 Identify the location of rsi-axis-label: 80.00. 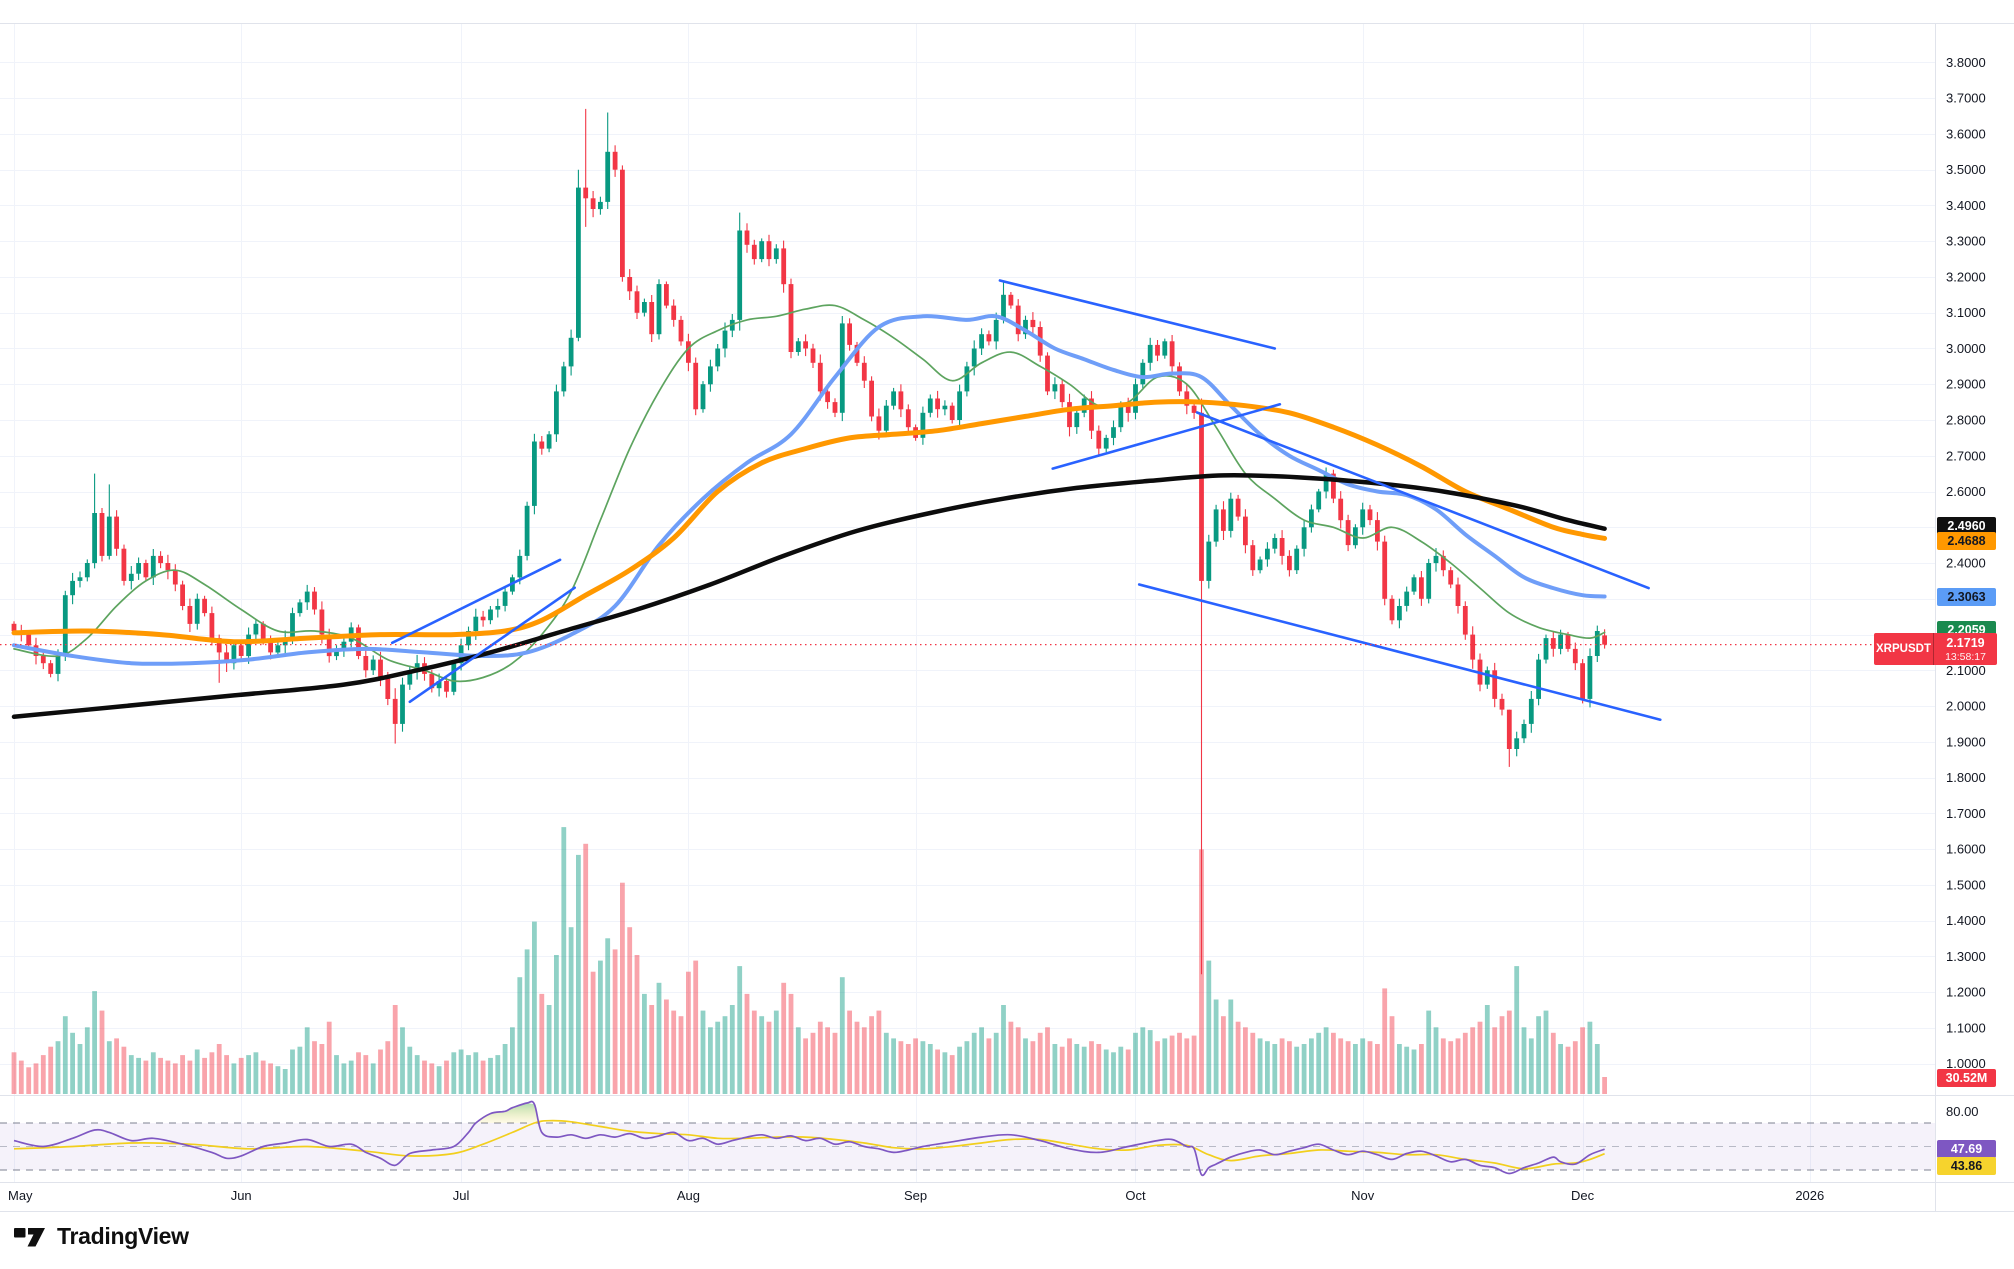
(1962, 1111).